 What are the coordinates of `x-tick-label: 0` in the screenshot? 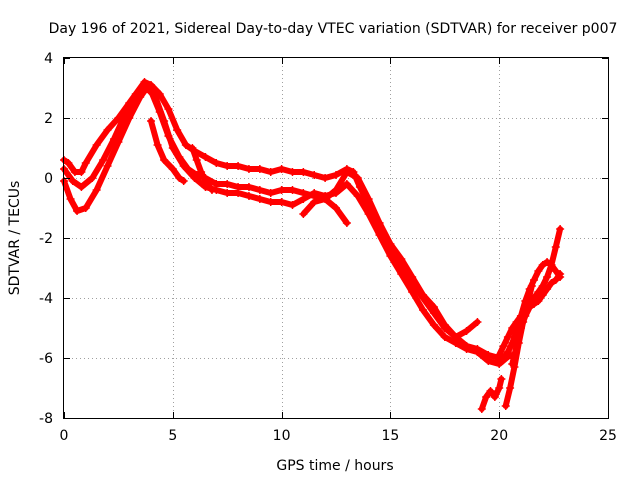 It's located at (64, 436).